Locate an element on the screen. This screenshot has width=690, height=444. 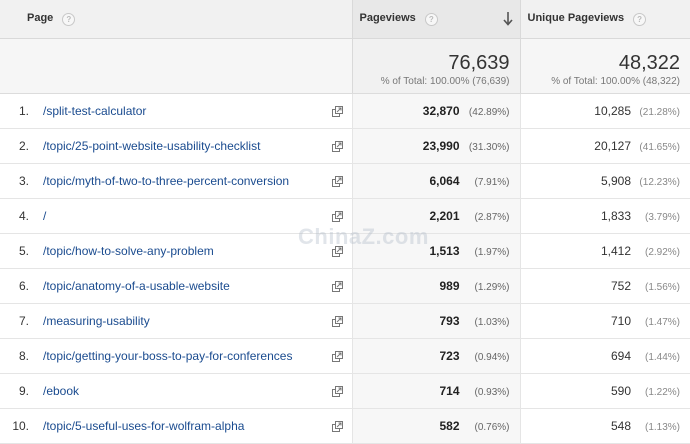
column-header-page-label: Page is located at coordinates (40, 17).